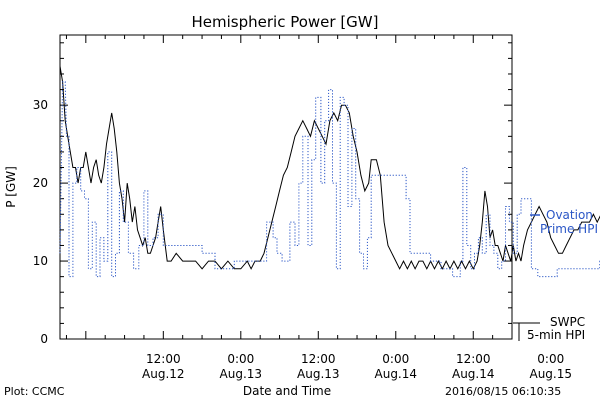 This screenshot has height=400, width=600. Describe the element at coordinates (556, 335) in the screenshot. I see `legend-swpc-label-line2: 5-min HPI` at that location.